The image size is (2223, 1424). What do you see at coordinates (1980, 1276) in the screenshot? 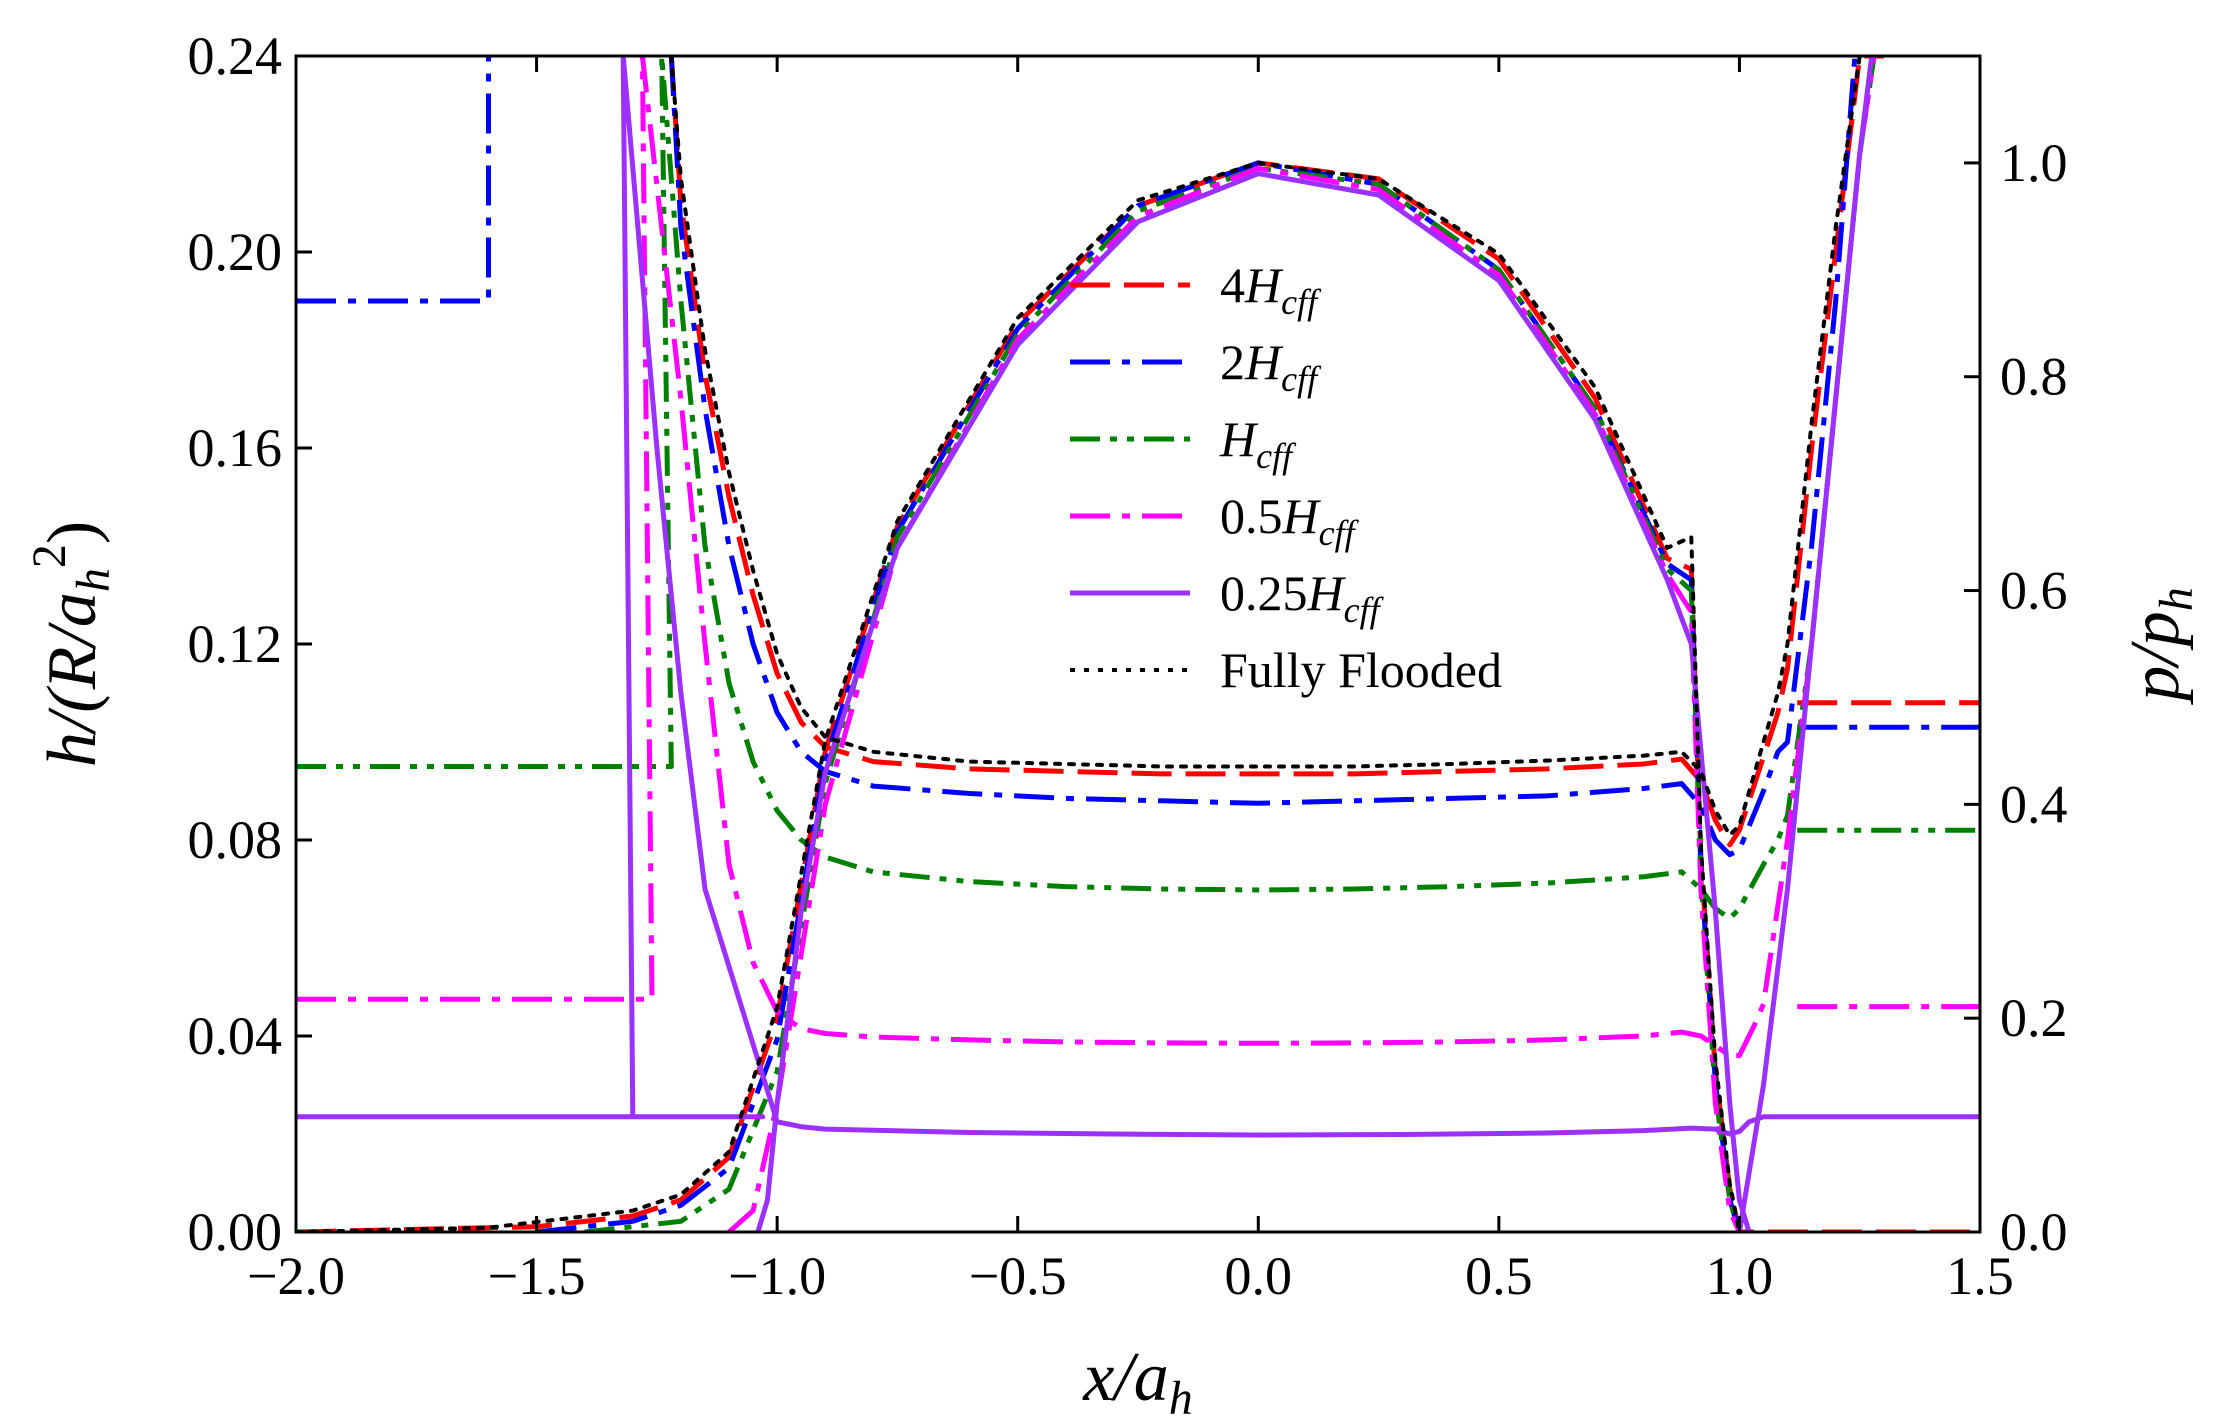
I see `x-tick-label: 1.5` at bounding box center [1980, 1276].